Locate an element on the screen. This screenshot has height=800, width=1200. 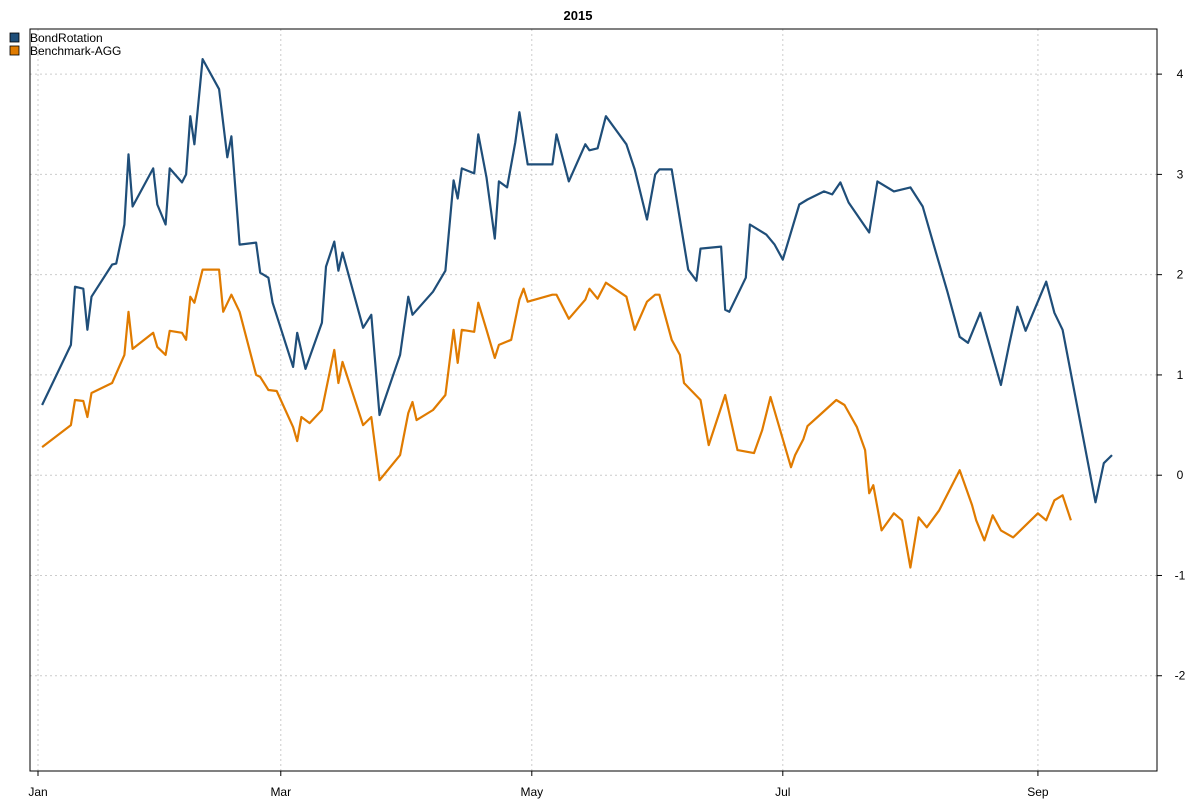
chart-title: 2015 is located at coordinates (578, 15).